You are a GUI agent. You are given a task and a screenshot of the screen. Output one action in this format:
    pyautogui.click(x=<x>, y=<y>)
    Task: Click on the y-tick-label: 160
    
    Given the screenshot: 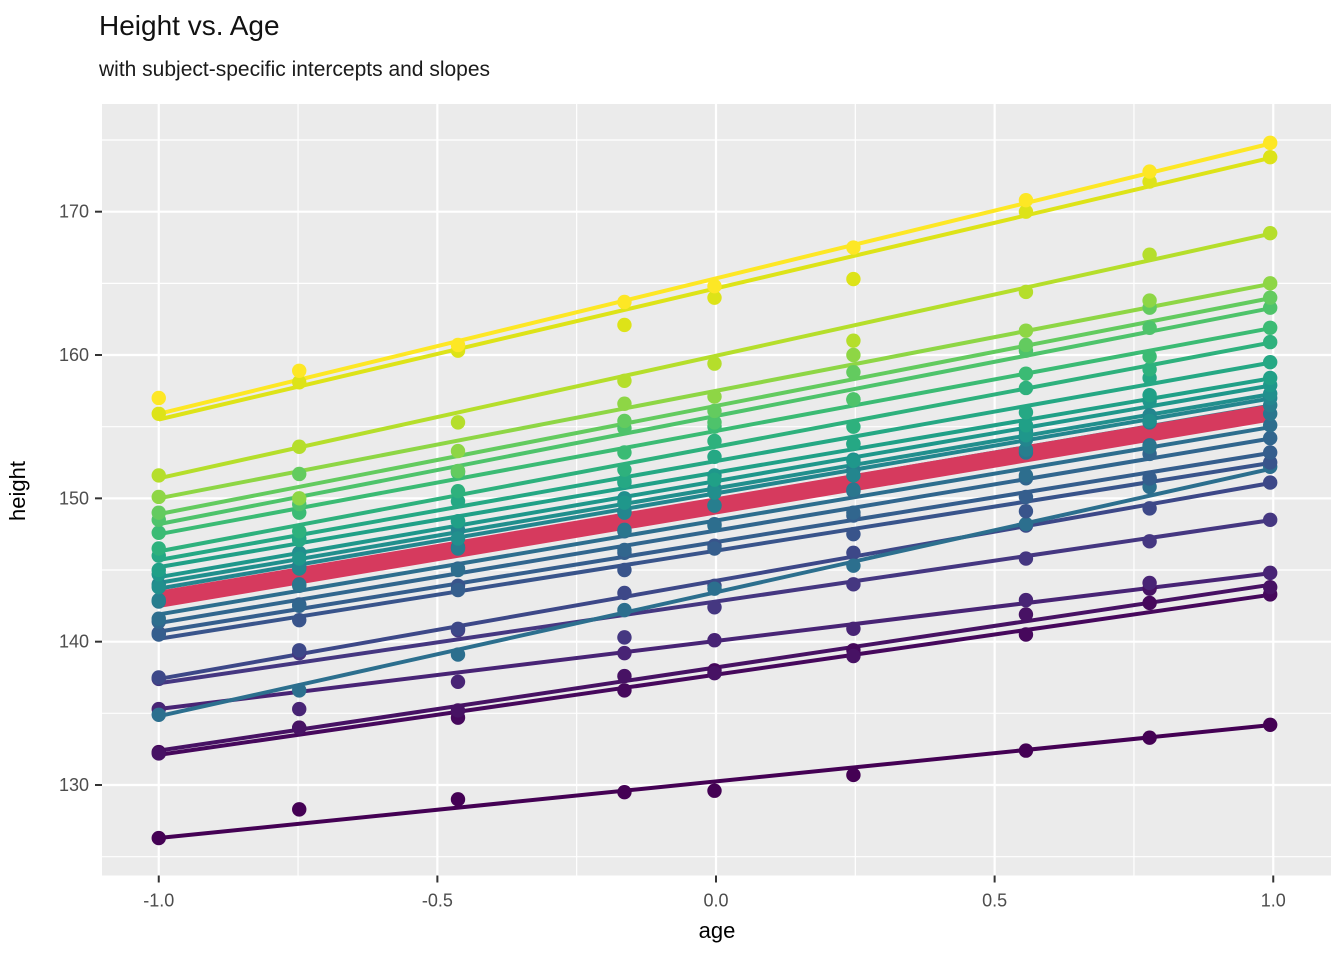 What is the action you would take?
    pyautogui.click(x=74, y=355)
    